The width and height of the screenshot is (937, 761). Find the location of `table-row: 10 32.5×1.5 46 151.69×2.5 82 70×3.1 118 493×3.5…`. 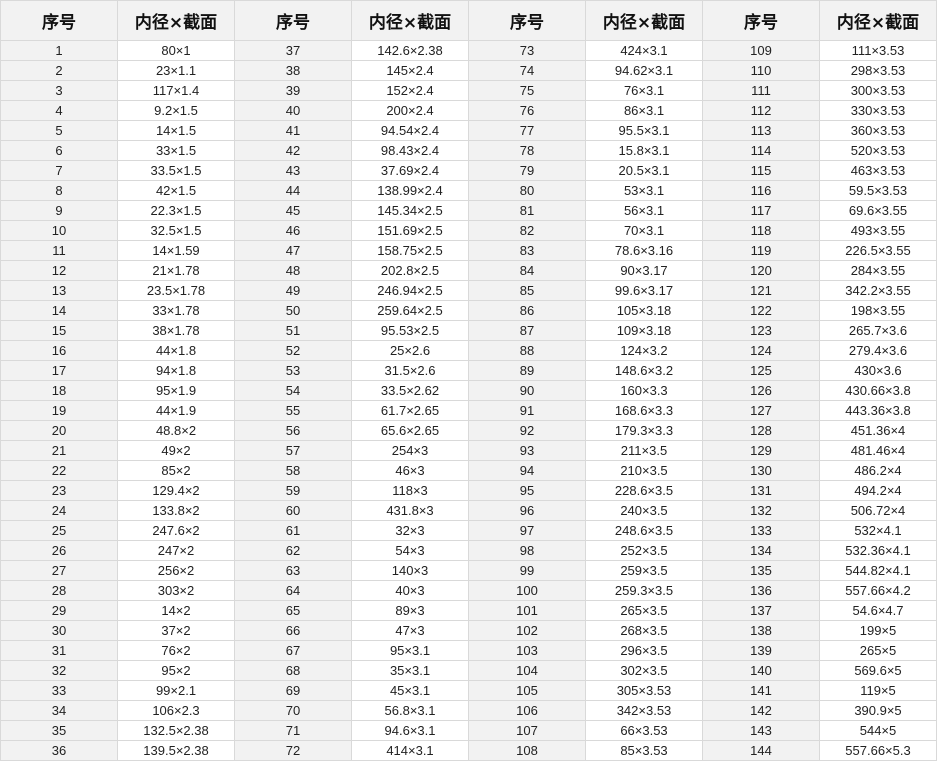

table-row: 10 32.5×1.5 46 151.69×2.5 82 70×3.1 118 493×3.5… is located at coordinates (468, 230).